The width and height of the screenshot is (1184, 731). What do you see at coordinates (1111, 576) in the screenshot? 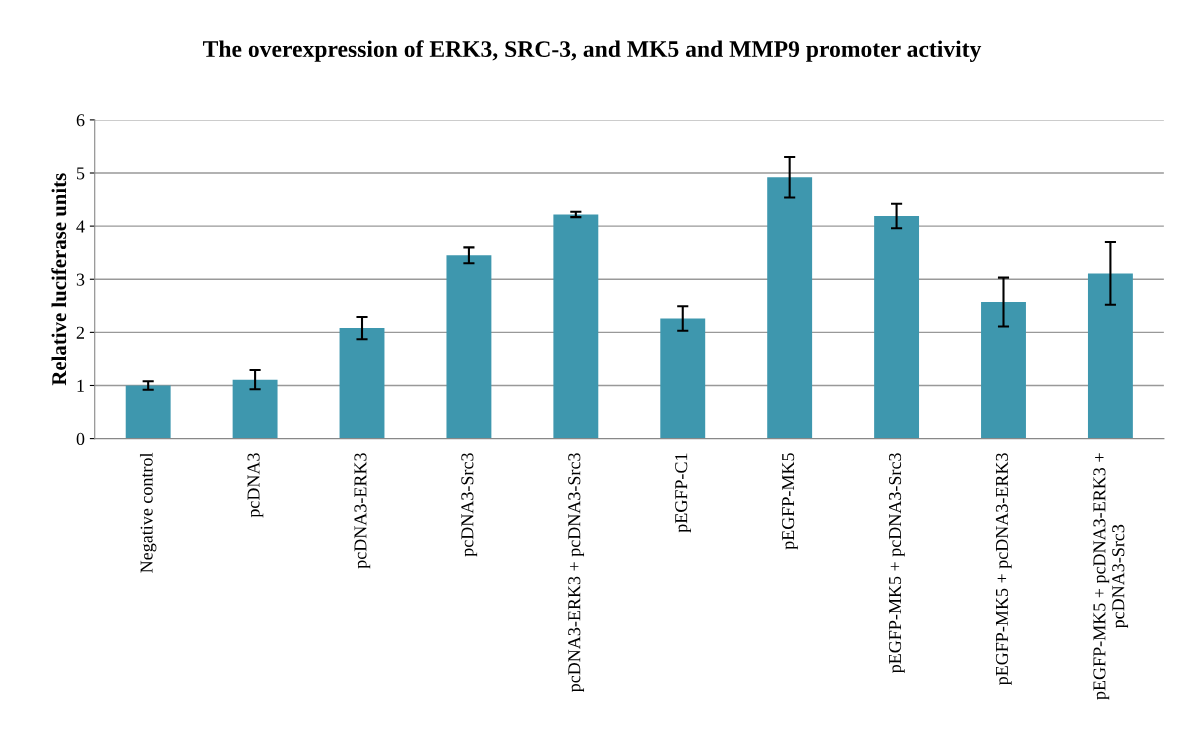
I see `x-tick-label: pEGFP-MK5 + pcDNA3-ERK3 + pcDNA3-Src3` at bounding box center [1111, 576].